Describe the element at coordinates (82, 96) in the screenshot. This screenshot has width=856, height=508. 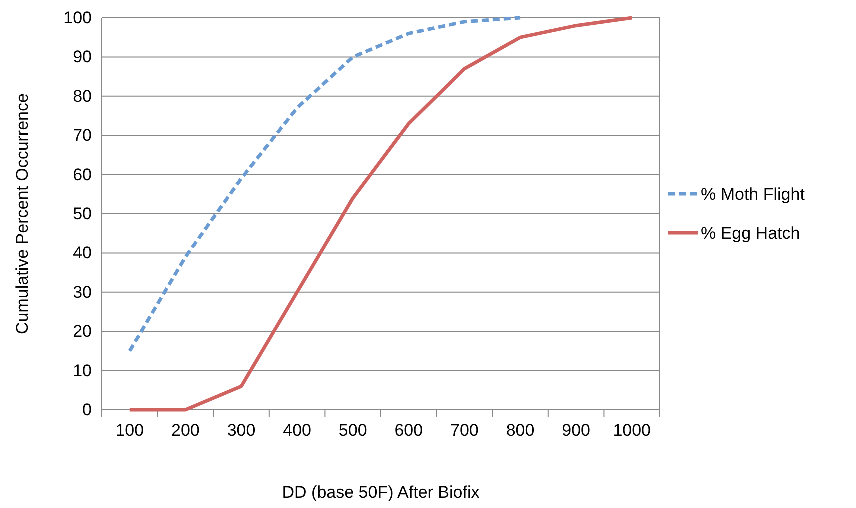
I see `y-tick-label: 80` at that location.